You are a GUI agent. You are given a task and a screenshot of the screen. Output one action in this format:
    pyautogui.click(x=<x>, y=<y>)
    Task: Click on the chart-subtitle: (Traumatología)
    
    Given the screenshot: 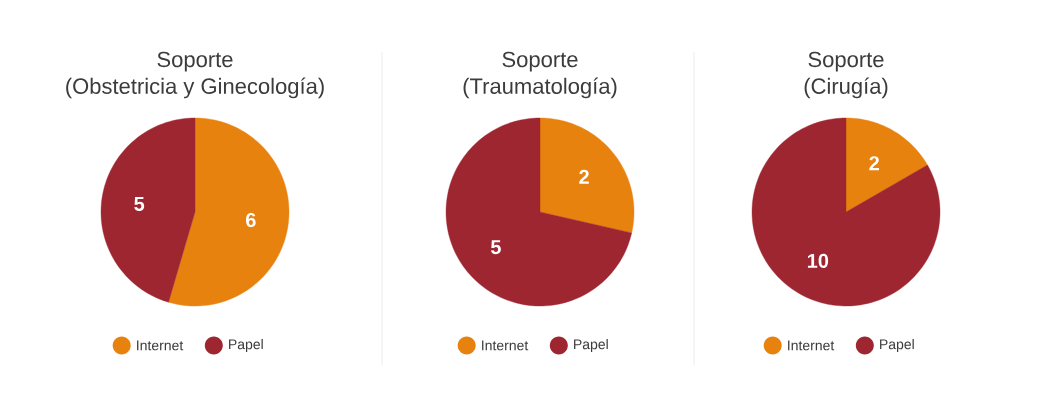 What is the action you would take?
    pyautogui.click(x=540, y=88)
    